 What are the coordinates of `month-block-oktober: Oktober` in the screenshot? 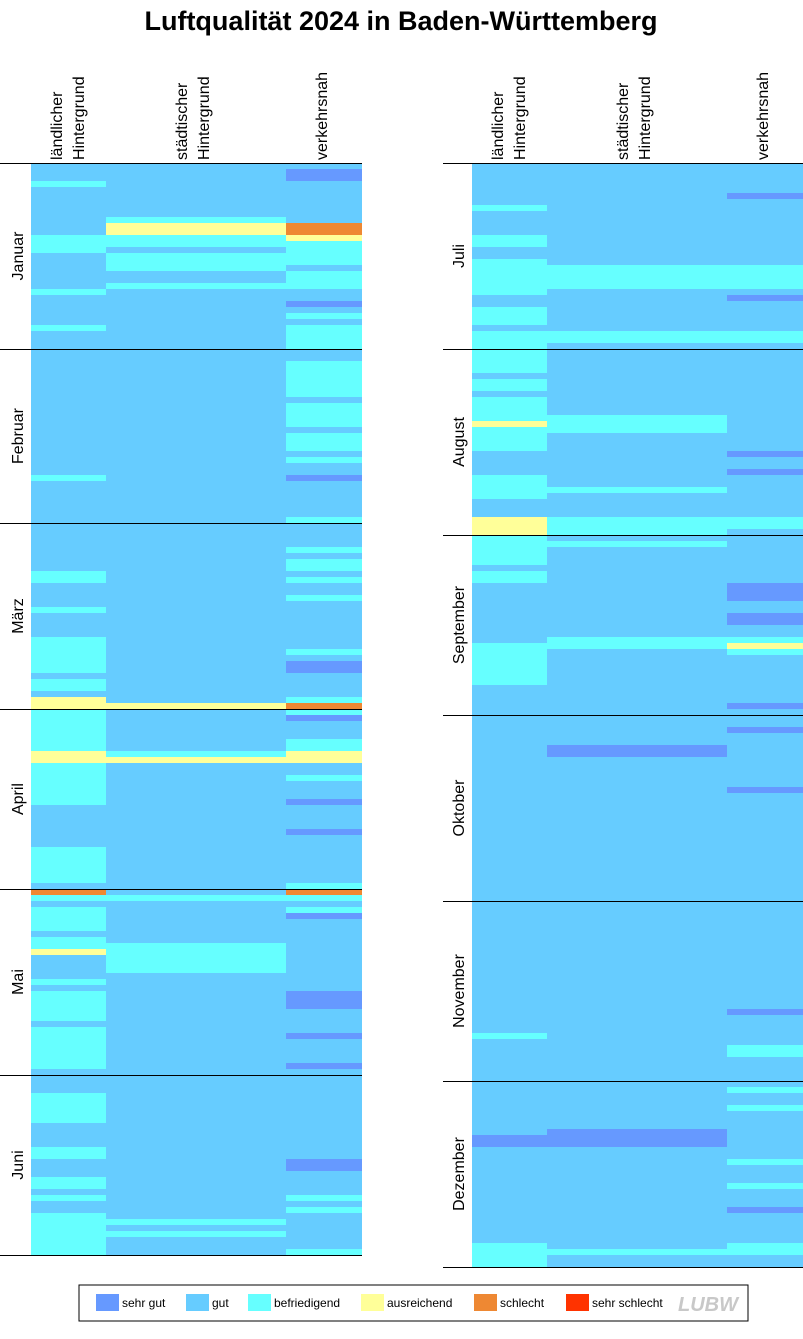 It's located at (623, 808).